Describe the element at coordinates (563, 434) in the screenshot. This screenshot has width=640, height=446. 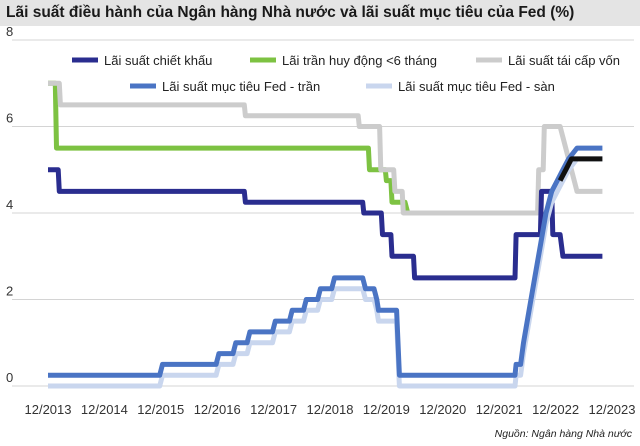
I see `source-note: Nguồn: Ngân hàng Nhà nước` at that location.